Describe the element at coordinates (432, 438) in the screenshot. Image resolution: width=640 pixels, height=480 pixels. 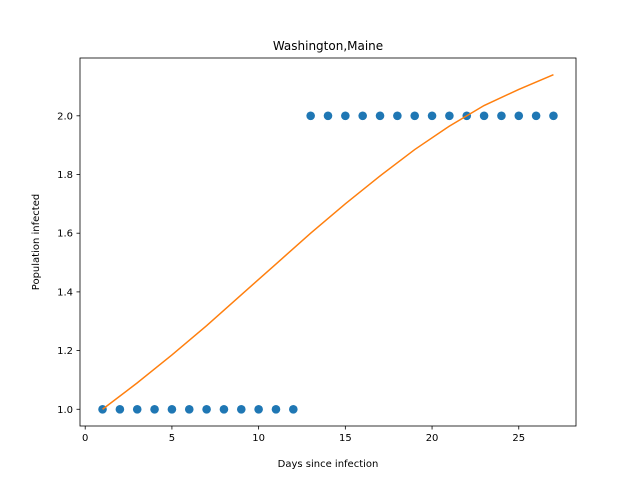
I see `x-tick-label: 20` at that location.